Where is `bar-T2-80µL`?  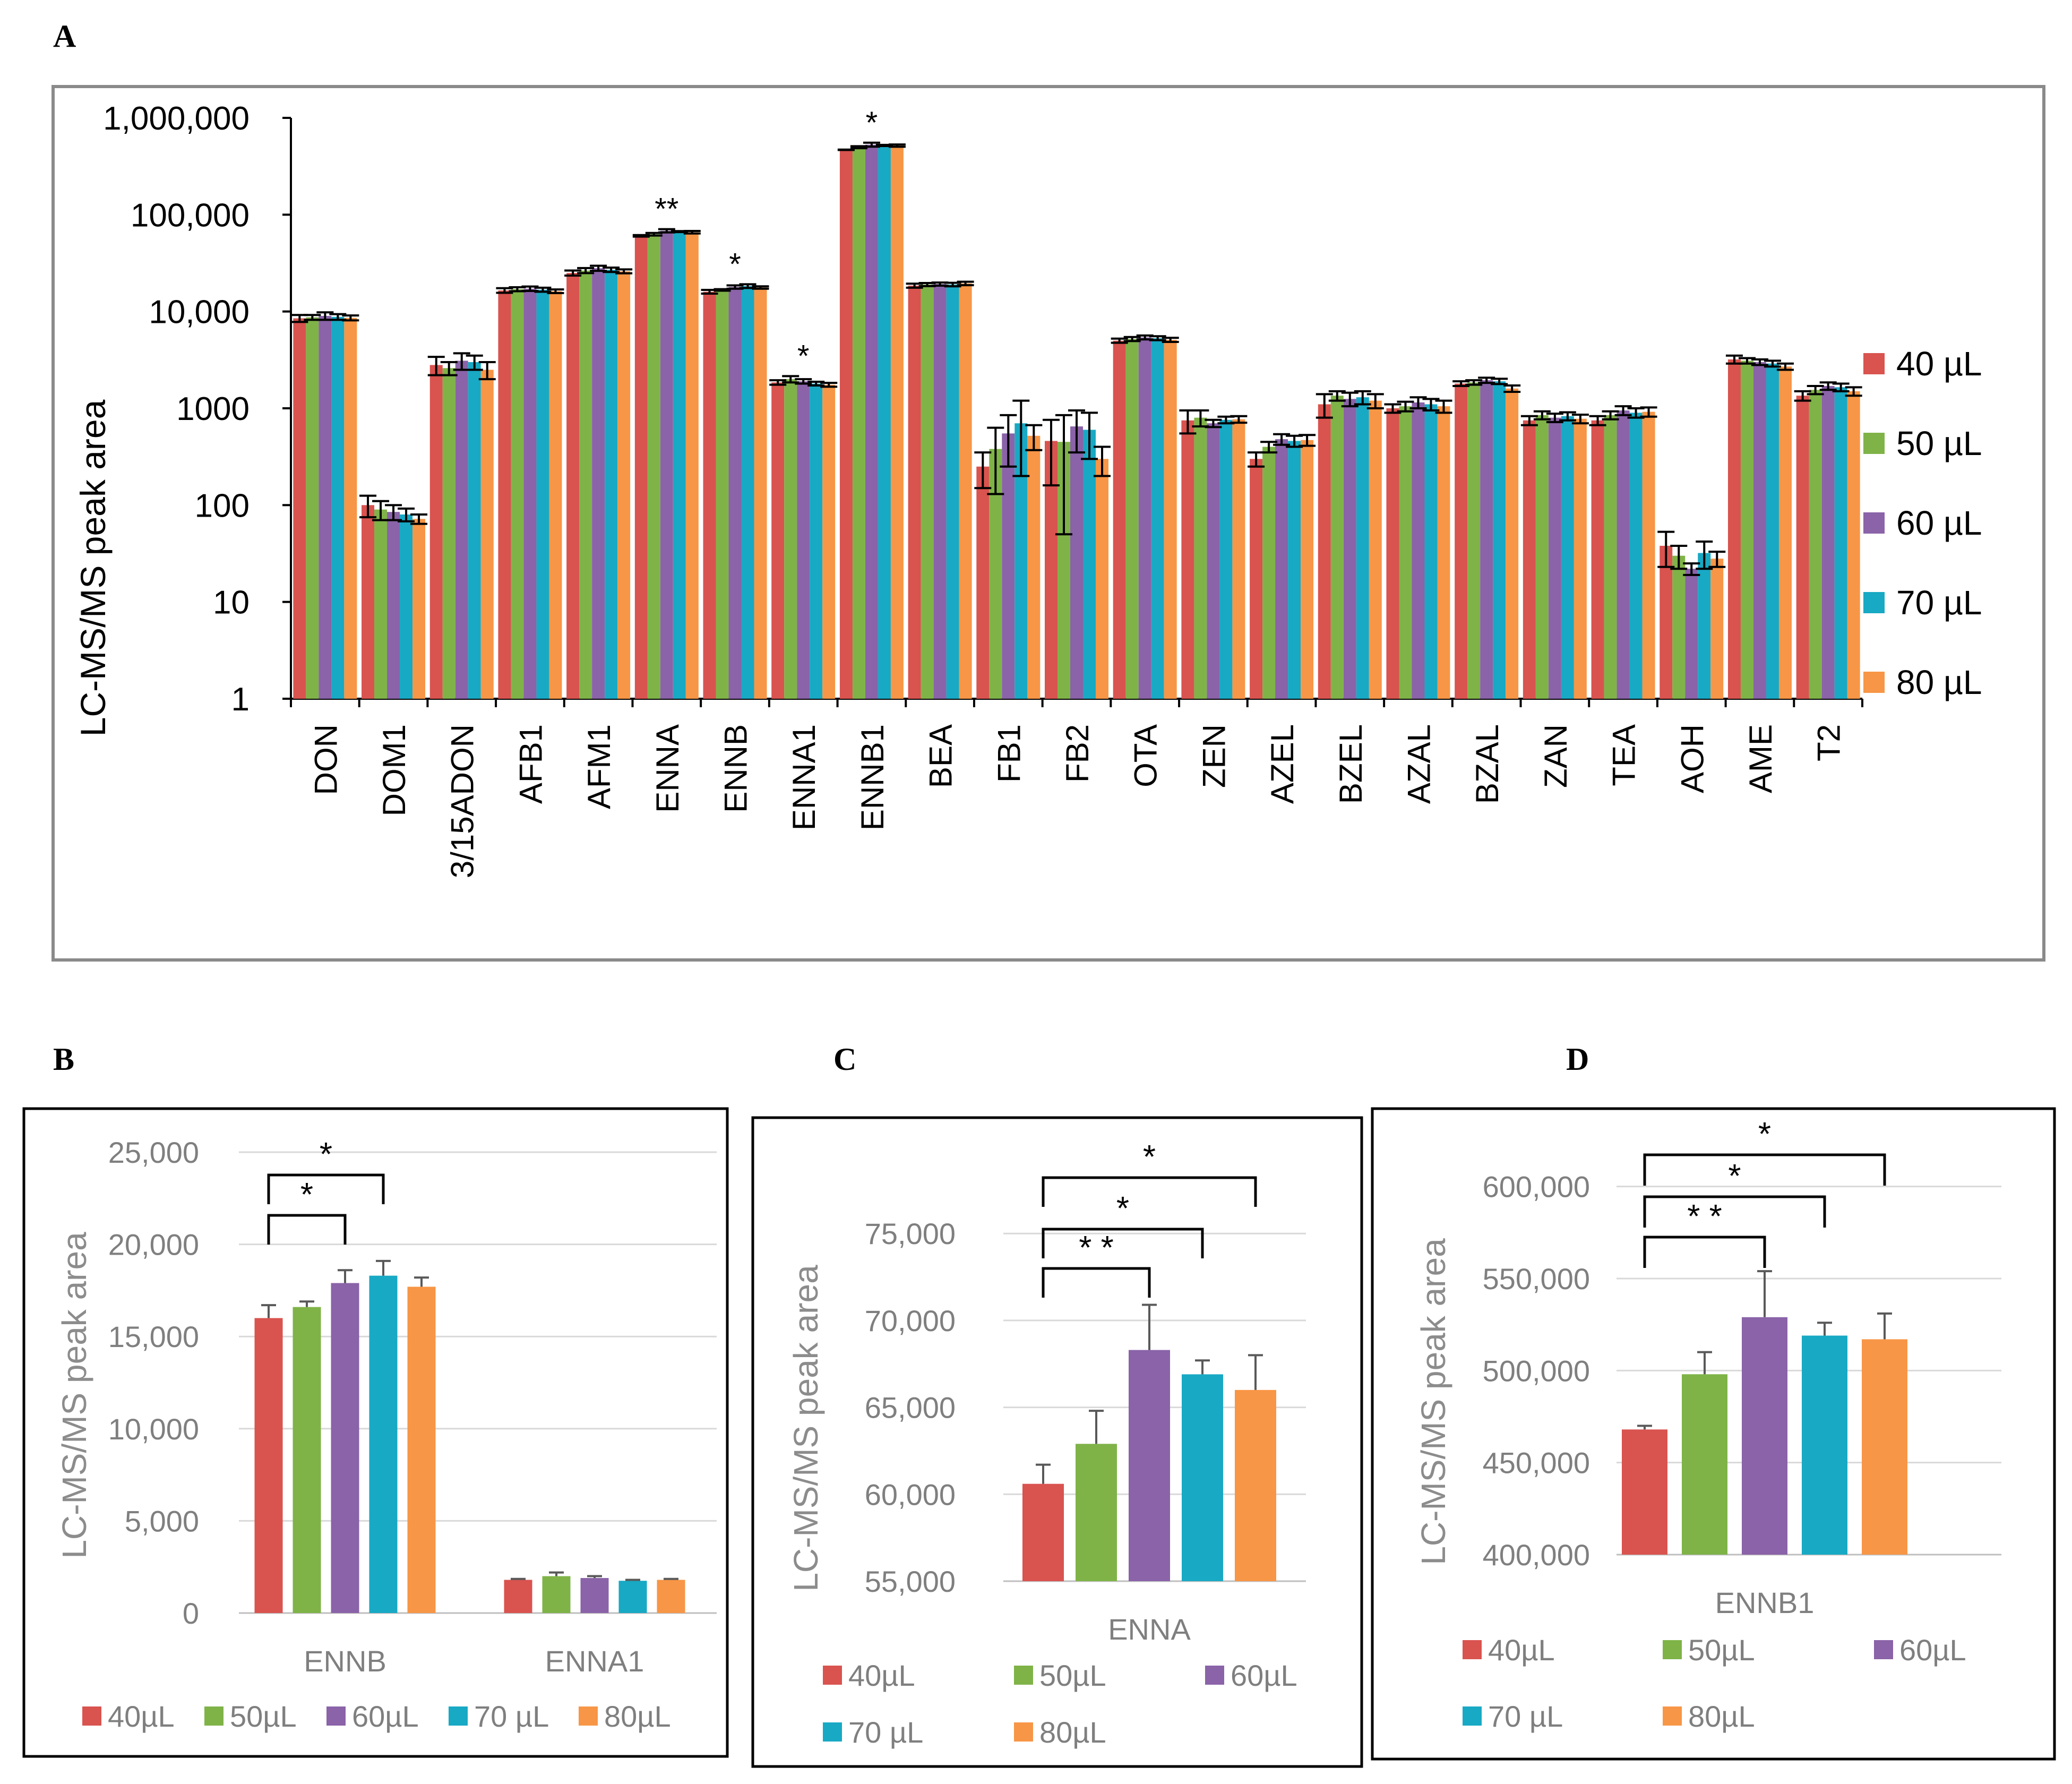 bar-T2-80µL is located at coordinates (1853, 545).